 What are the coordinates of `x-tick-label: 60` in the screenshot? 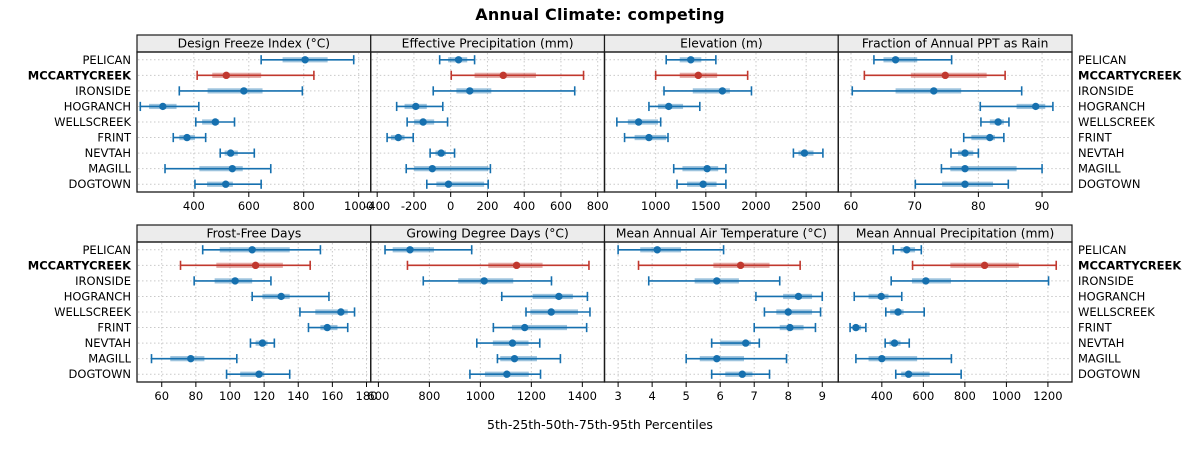 It's located at (161, 396).